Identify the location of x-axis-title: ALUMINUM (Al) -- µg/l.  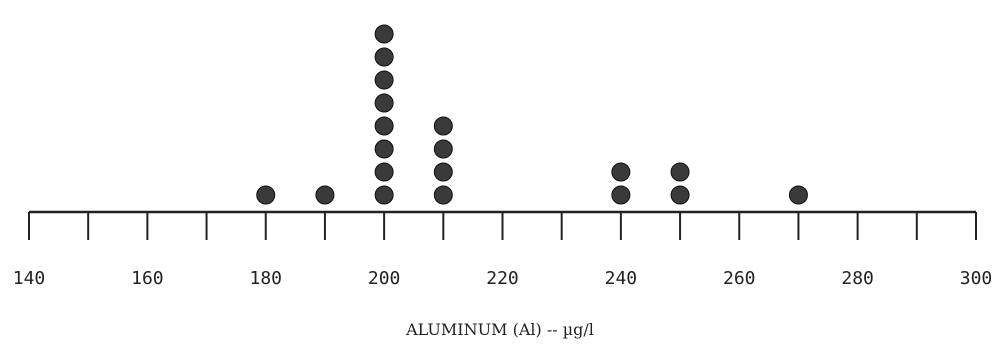
(499, 329).